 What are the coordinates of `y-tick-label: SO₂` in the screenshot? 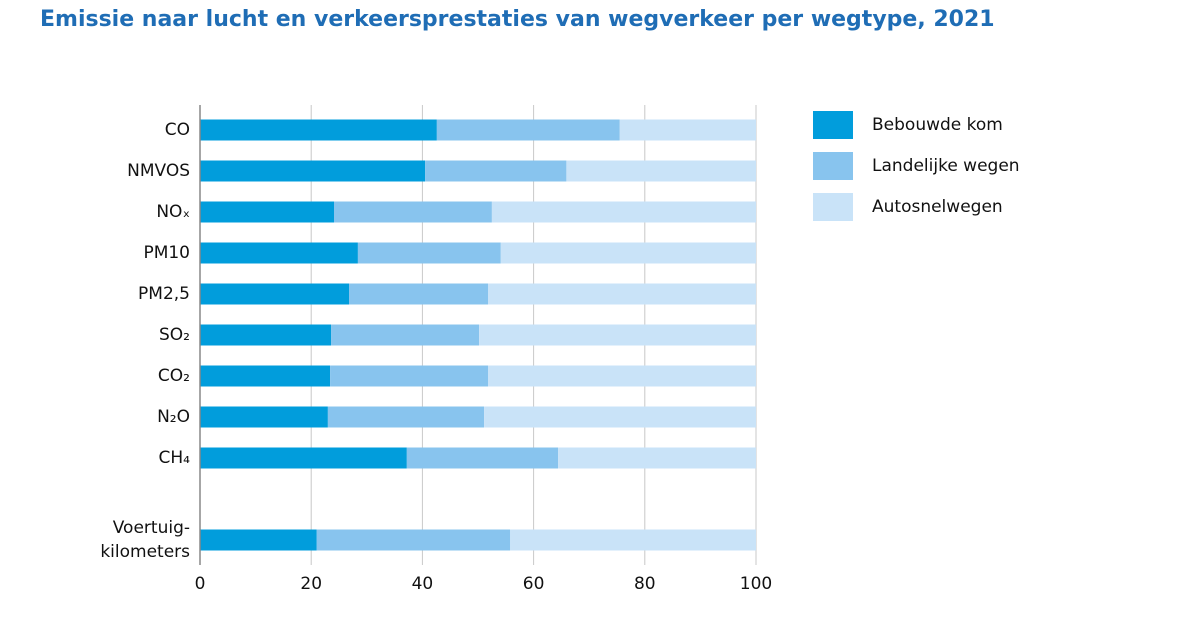 It's located at (174, 335).